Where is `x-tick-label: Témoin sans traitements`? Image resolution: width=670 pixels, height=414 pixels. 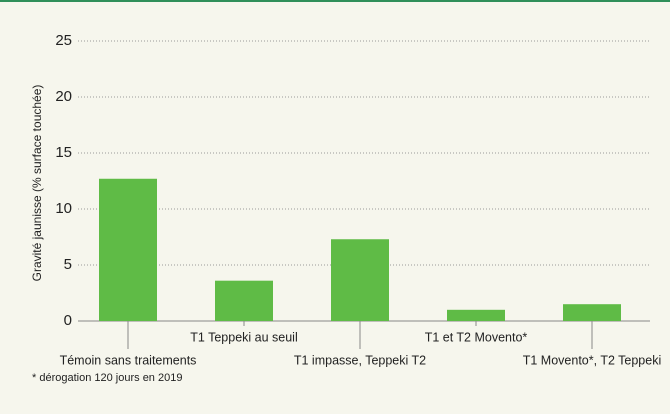
x-tick-label: Témoin sans traitements is located at coordinates (128, 360).